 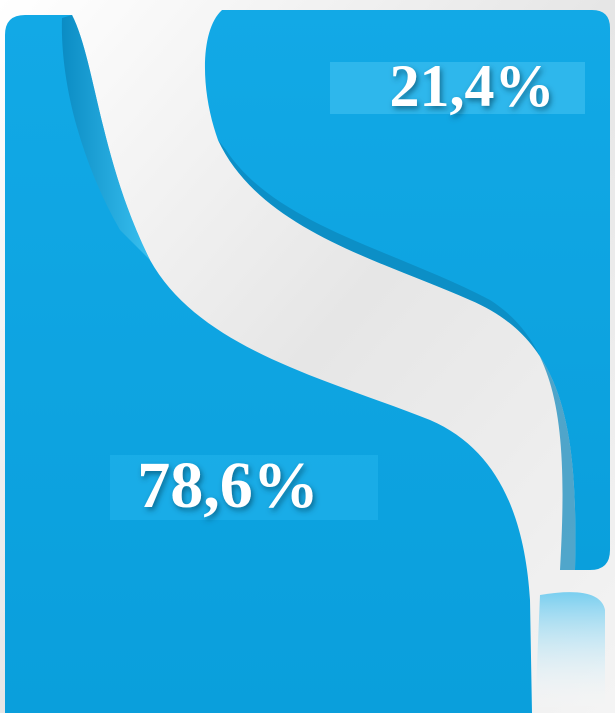 I want to click on reflection, so click(x=570, y=652).